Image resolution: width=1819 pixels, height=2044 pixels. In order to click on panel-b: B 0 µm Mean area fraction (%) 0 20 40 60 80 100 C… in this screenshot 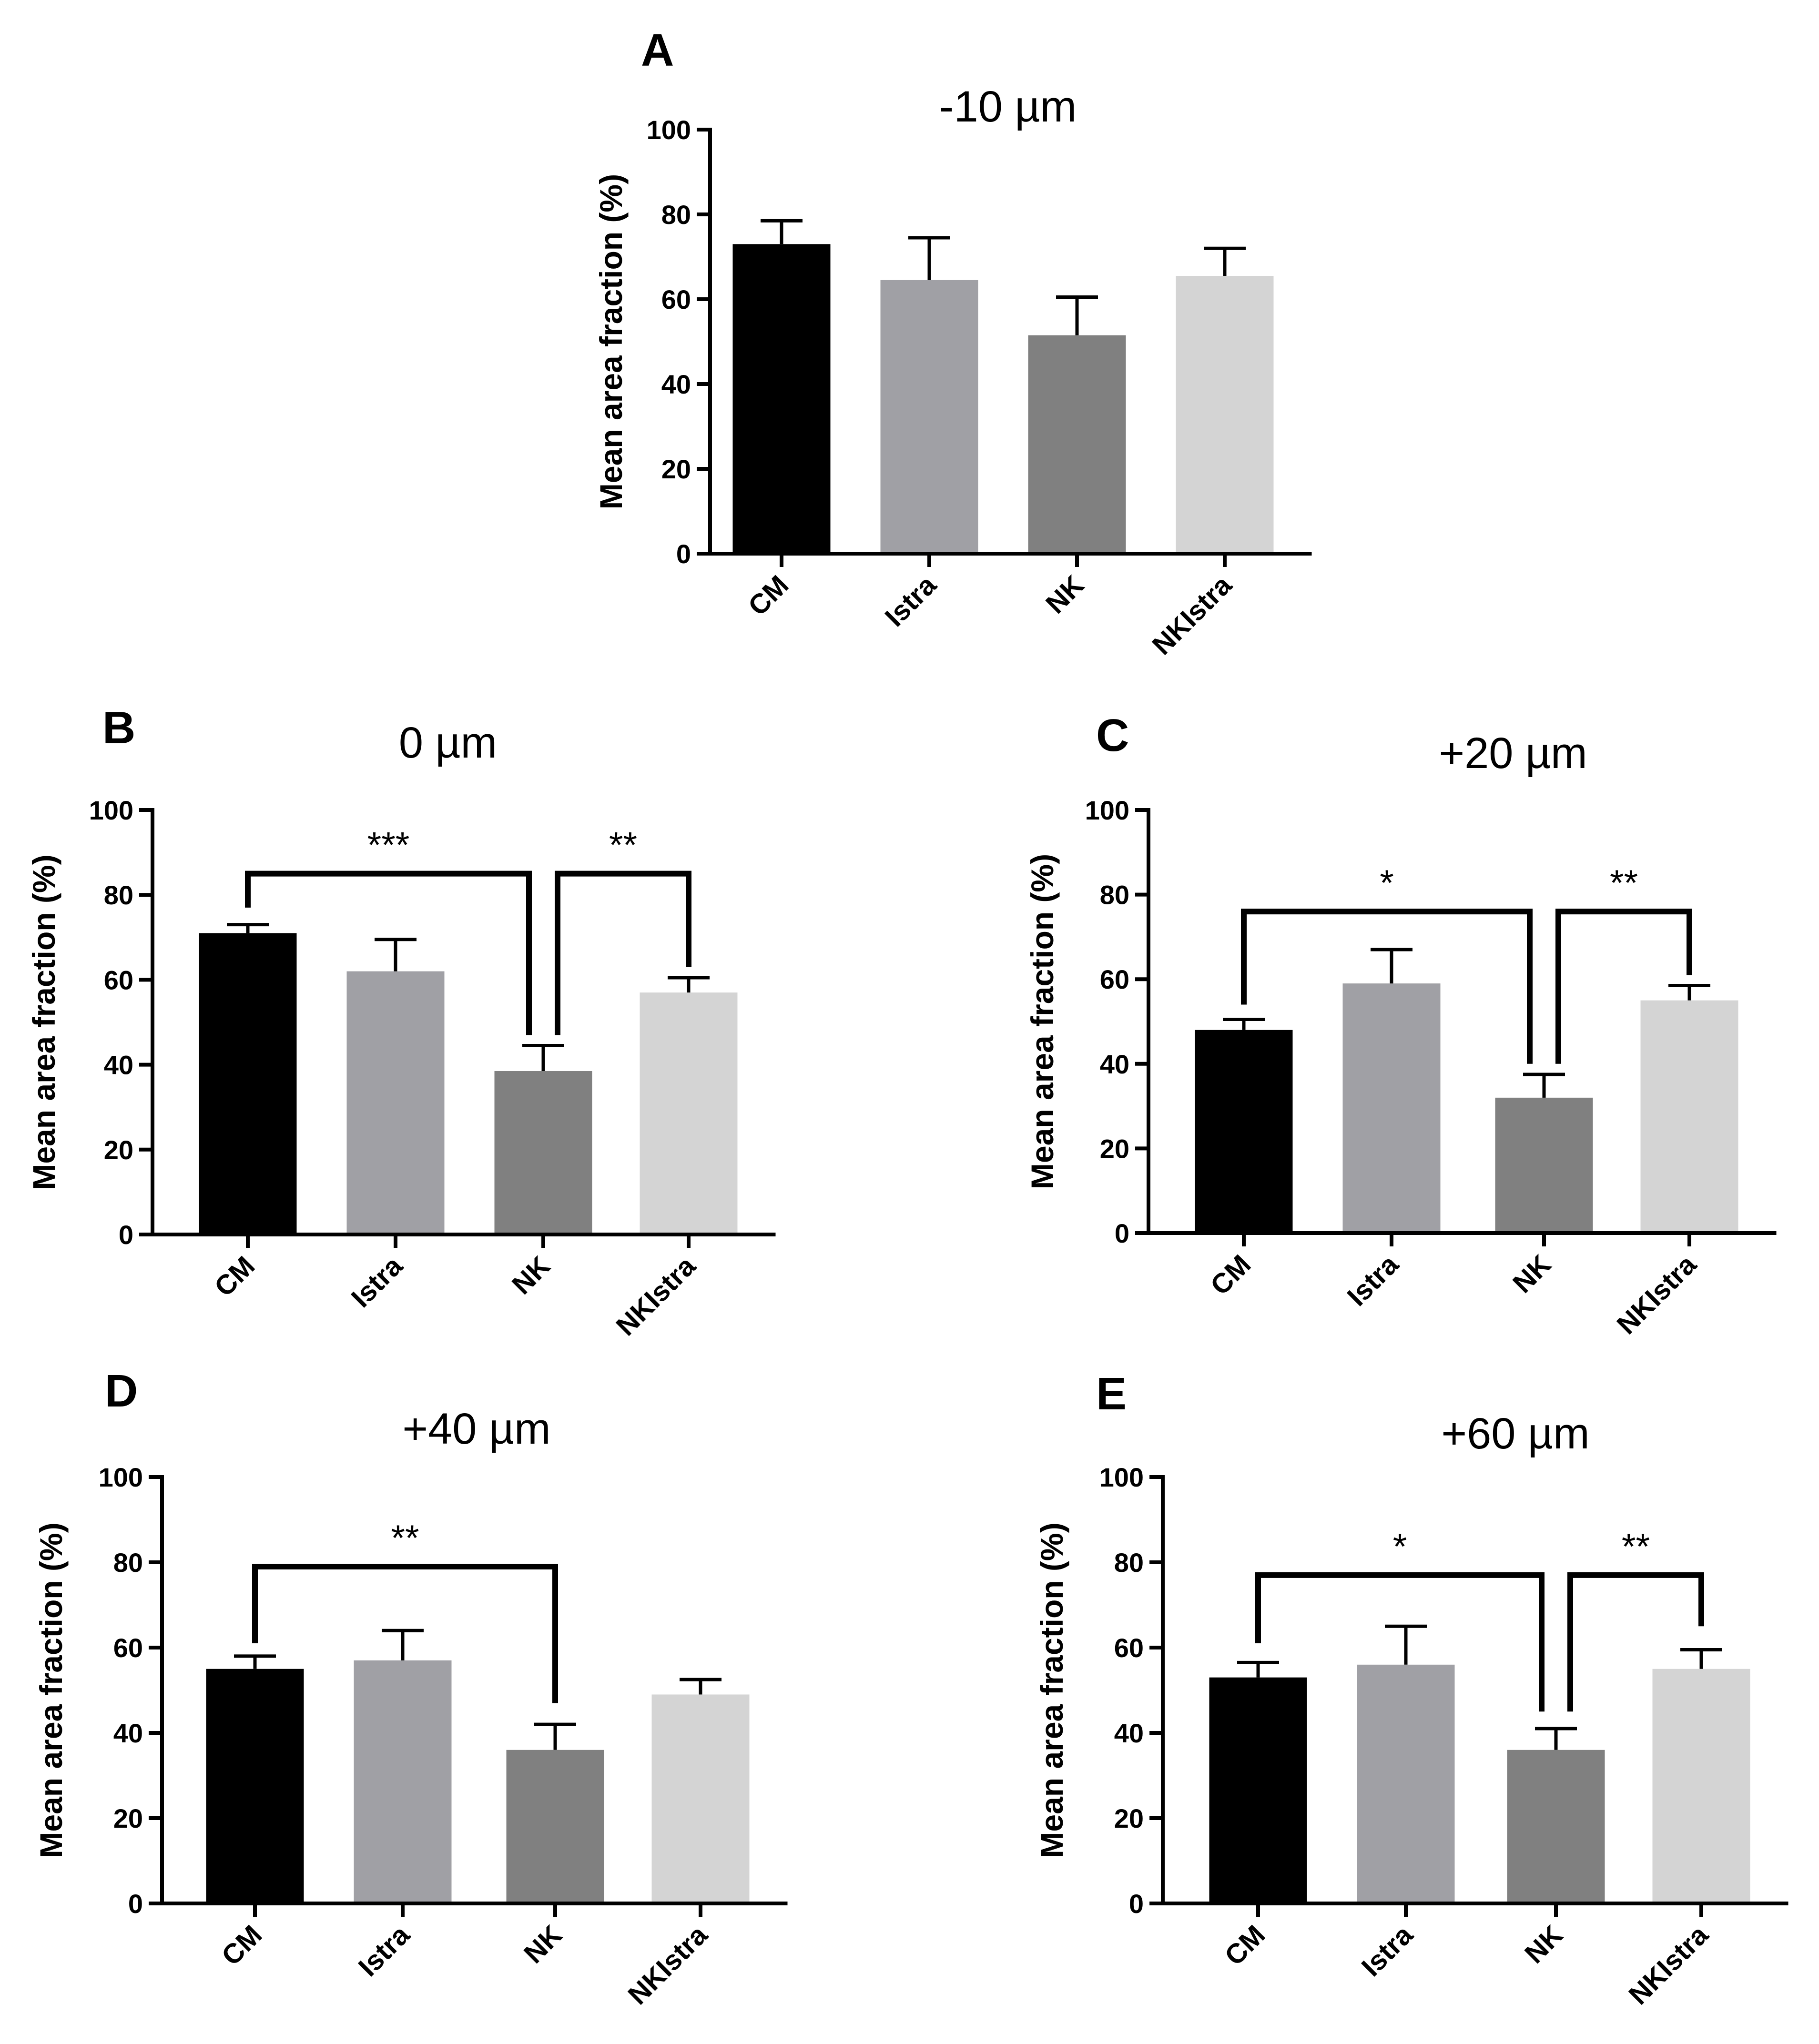, I will do `click(401, 1022)`.